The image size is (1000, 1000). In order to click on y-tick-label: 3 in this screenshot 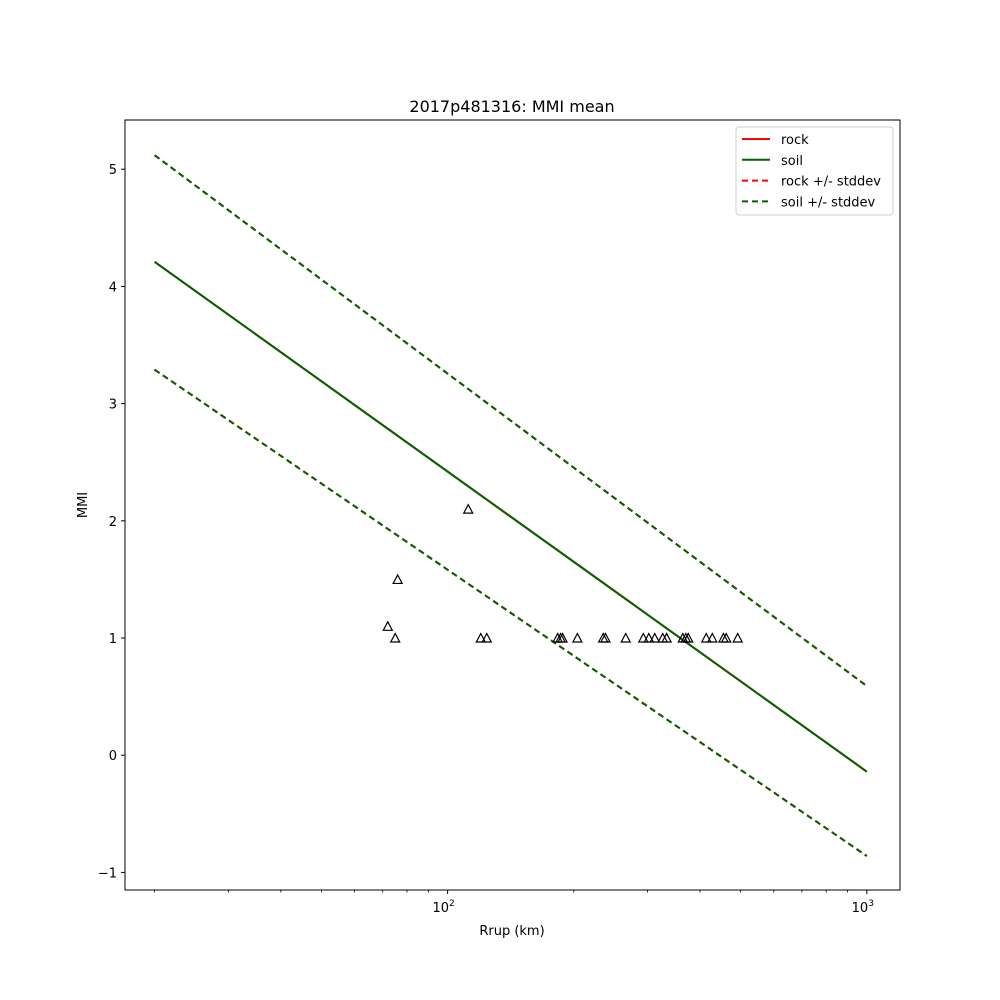, I will do `click(113, 405)`.